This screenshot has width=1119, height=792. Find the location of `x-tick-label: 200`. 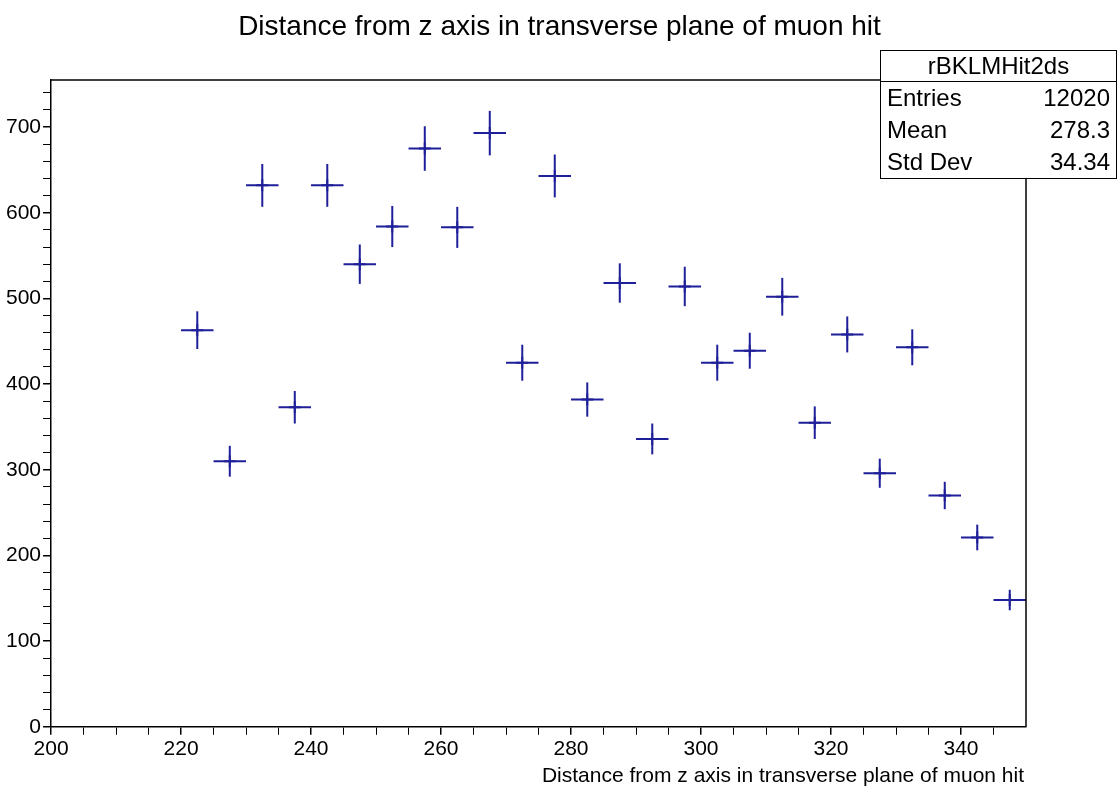

x-tick-label: 200 is located at coordinates (51, 748).